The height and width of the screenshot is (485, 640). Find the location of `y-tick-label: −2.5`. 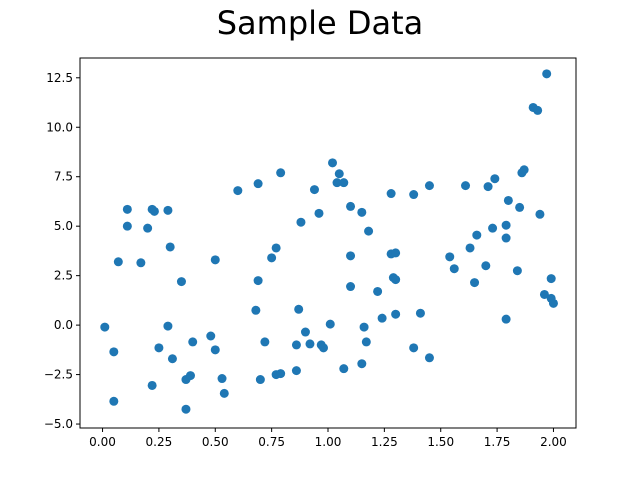

y-tick-label: −2.5 is located at coordinates (58, 375).